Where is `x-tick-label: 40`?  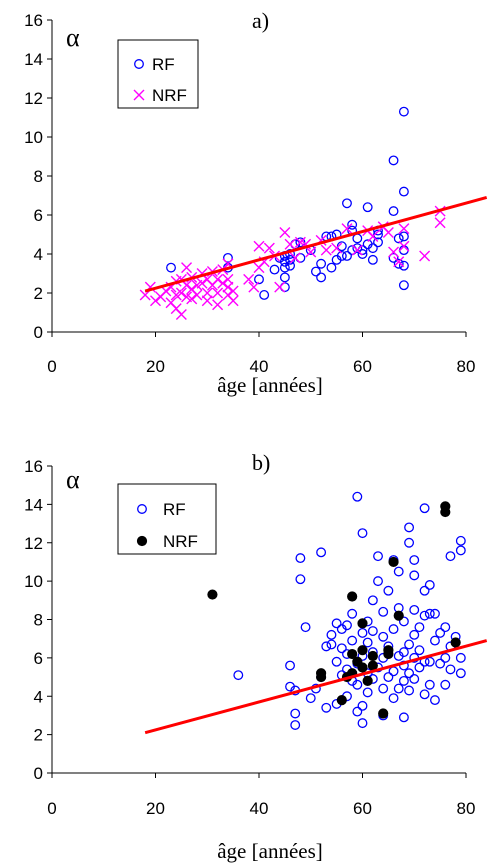 x-tick-label: 40 is located at coordinates (259, 808).